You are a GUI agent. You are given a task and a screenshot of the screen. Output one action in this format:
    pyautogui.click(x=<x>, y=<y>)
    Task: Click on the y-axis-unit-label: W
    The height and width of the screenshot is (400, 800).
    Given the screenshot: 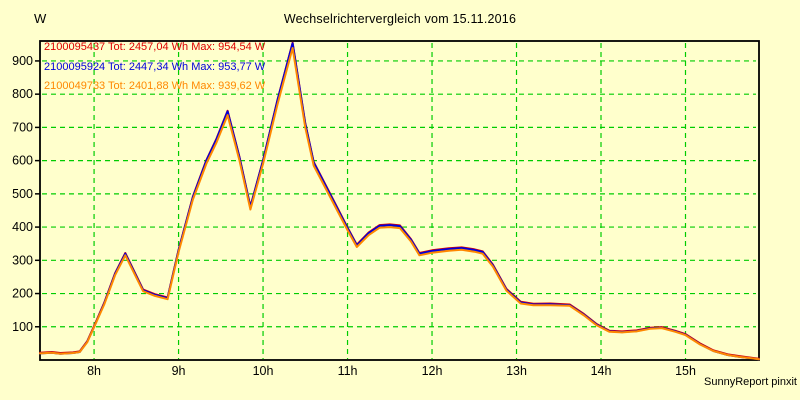 What is the action you would take?
    pyautogui.click(x=40, y=18)
    